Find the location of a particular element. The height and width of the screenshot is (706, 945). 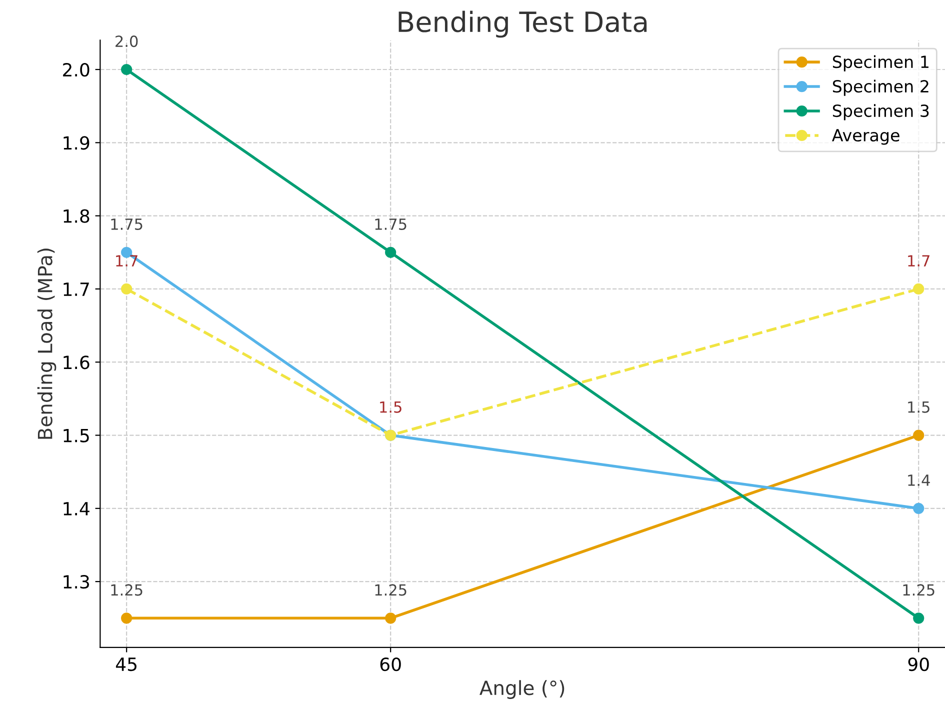

x-tick-label: 90 is located at coordinates (918, 664).